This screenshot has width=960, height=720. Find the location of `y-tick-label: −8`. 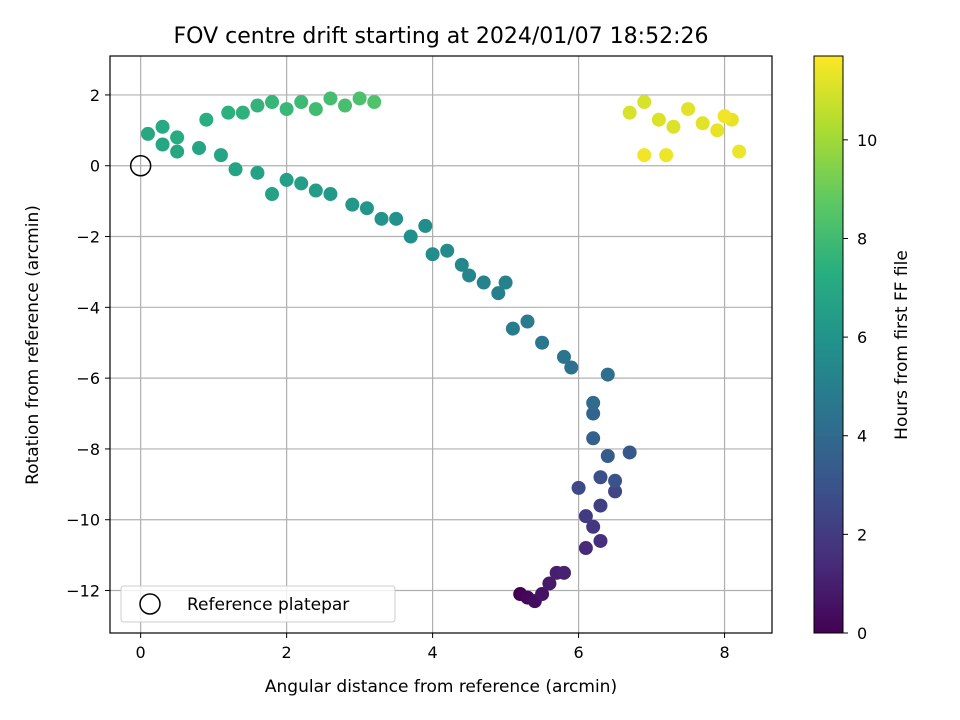

y-tick-label: −8 is located at coordinates (88, 449).